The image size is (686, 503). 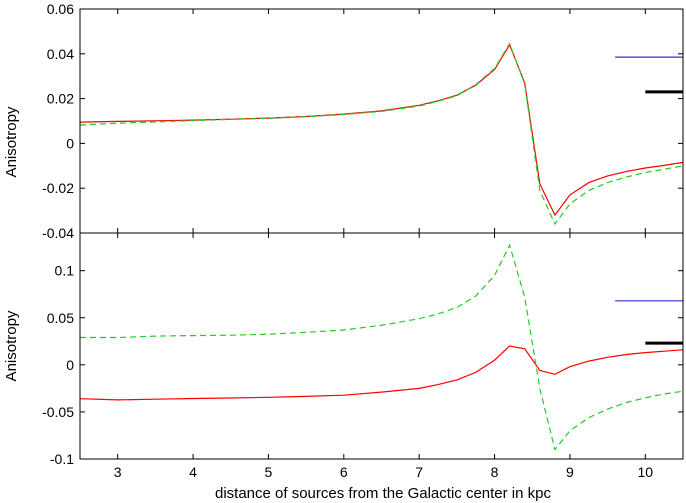 I want to click on x-tick-label: 3, so click(x=118, y=472).